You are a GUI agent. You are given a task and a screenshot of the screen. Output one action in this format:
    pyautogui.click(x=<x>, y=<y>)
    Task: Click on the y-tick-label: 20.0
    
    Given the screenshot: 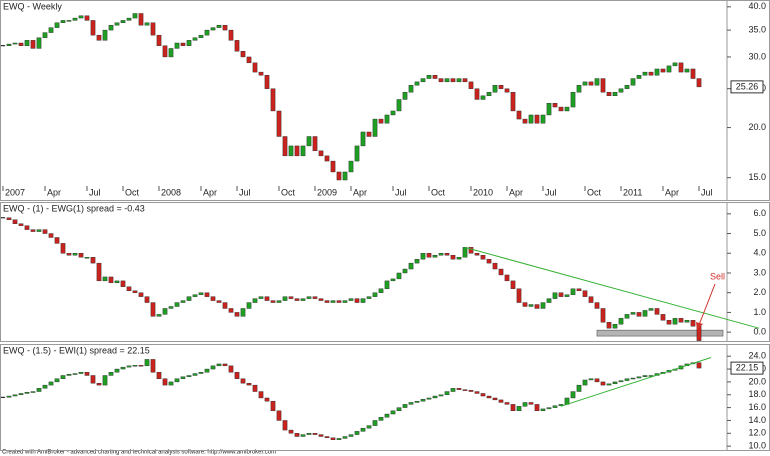 What is the action you would take?
    pyautogui.click(x=757, y=127)
    